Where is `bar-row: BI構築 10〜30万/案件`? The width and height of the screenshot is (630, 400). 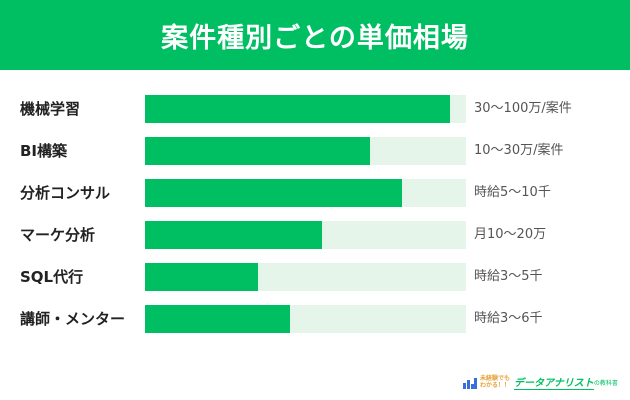
bar-row: BI構築 10〜30万/案件 is located at coordinates (315, 151).